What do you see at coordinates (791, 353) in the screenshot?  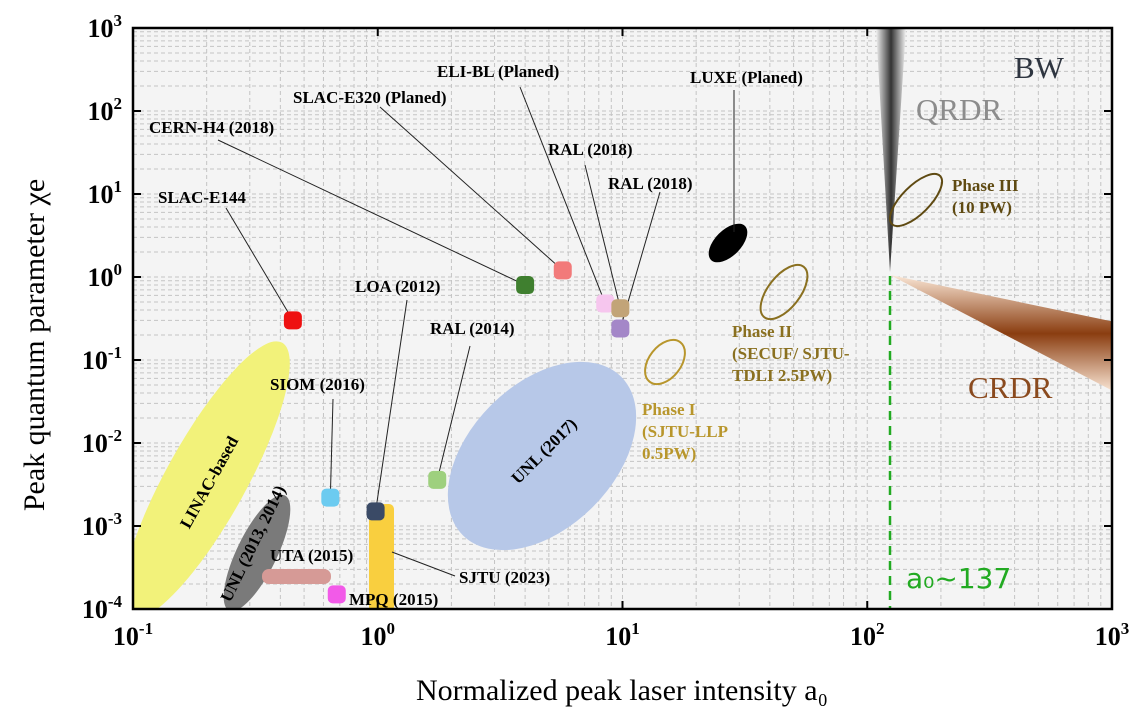 I see `label-phase-2-line-1: (SECUF/ SJTU-` at bounding box center [791, 353].